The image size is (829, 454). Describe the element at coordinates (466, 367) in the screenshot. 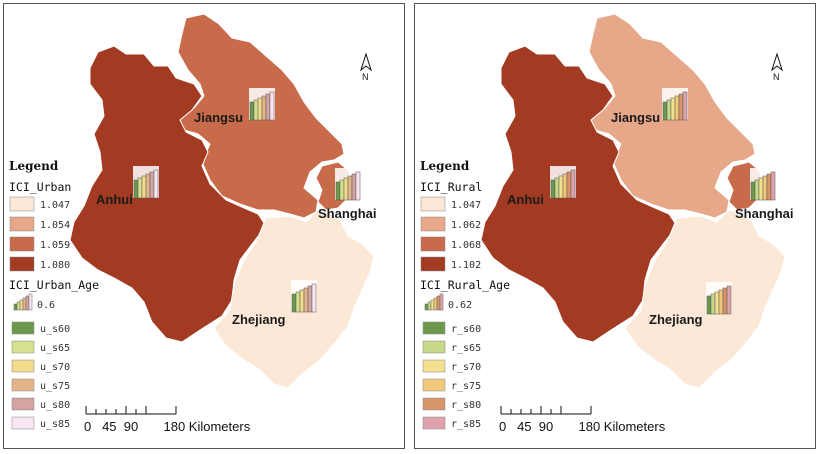

I see `legend-age-label: r_s70` at that location.